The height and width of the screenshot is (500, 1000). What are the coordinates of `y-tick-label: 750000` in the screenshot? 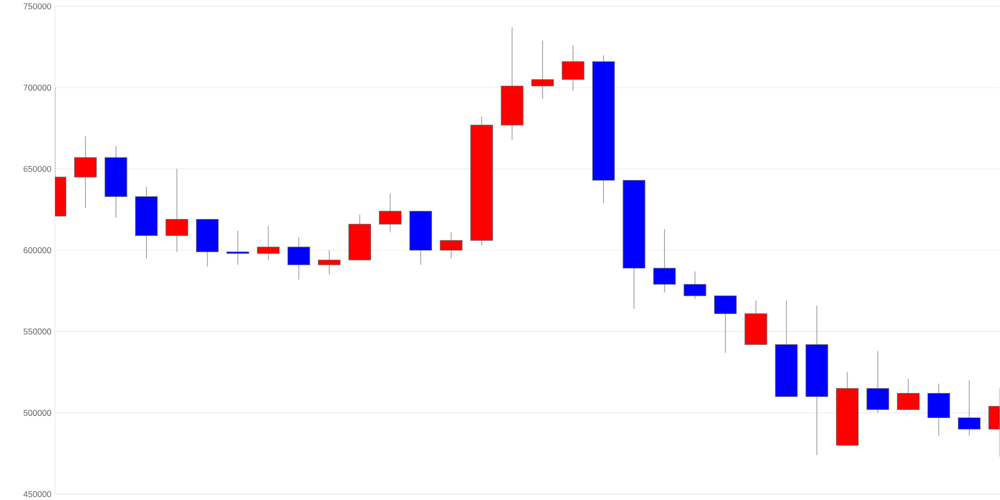 It's located at (38, 6).